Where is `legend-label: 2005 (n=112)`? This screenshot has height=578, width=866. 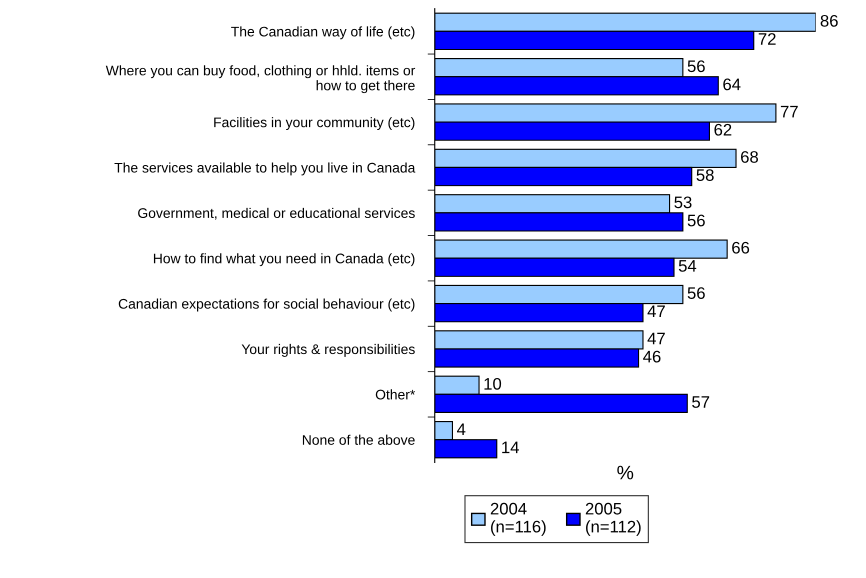
legend-label: 2005 (n=112) is located at coordinates (613, 519).